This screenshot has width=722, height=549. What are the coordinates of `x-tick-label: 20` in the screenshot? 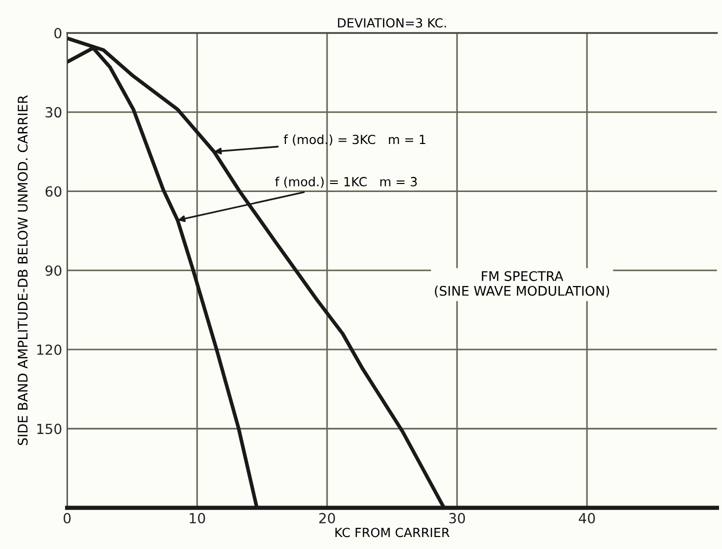 It's located at (327, 518).